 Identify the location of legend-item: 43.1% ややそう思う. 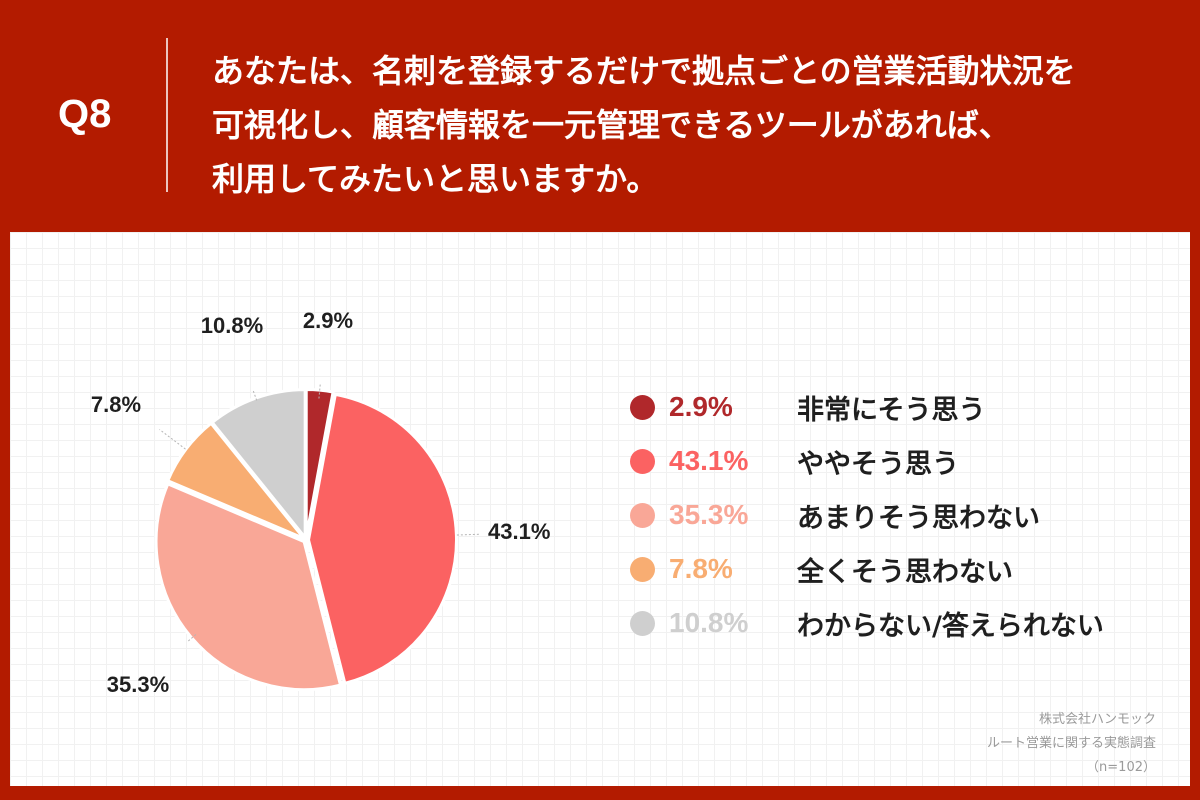
(900, 461).